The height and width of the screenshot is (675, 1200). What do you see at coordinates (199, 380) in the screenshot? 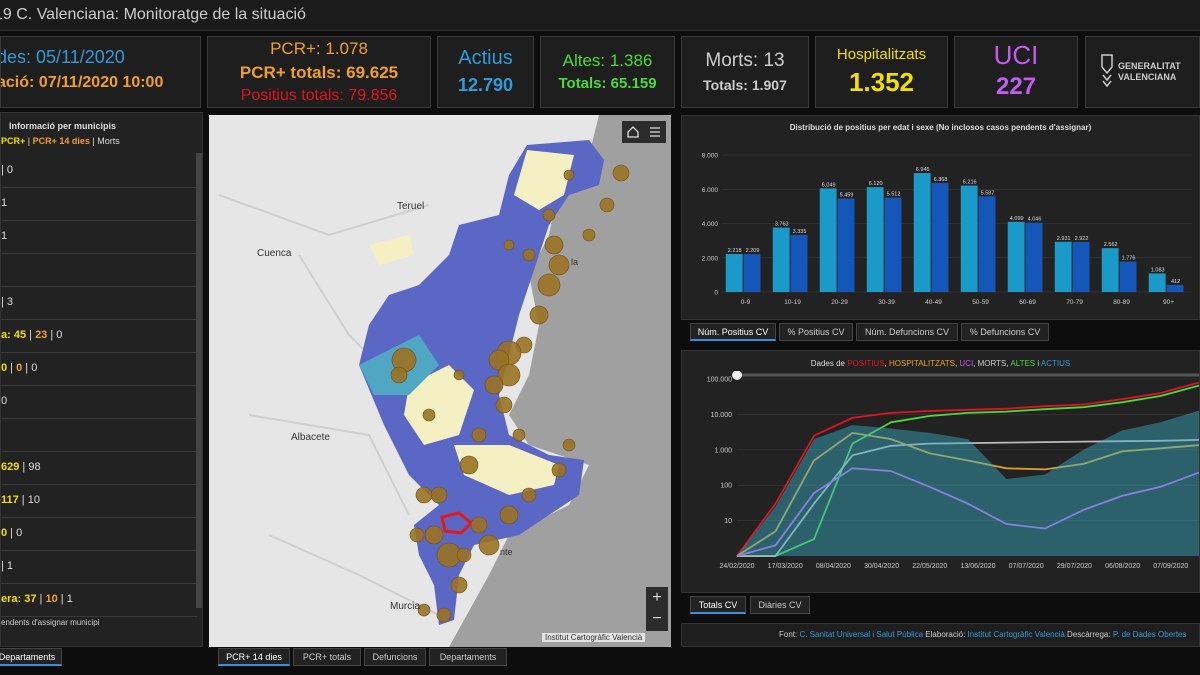
I see `municipality-scrollbar` at bounding box center [199, 380].